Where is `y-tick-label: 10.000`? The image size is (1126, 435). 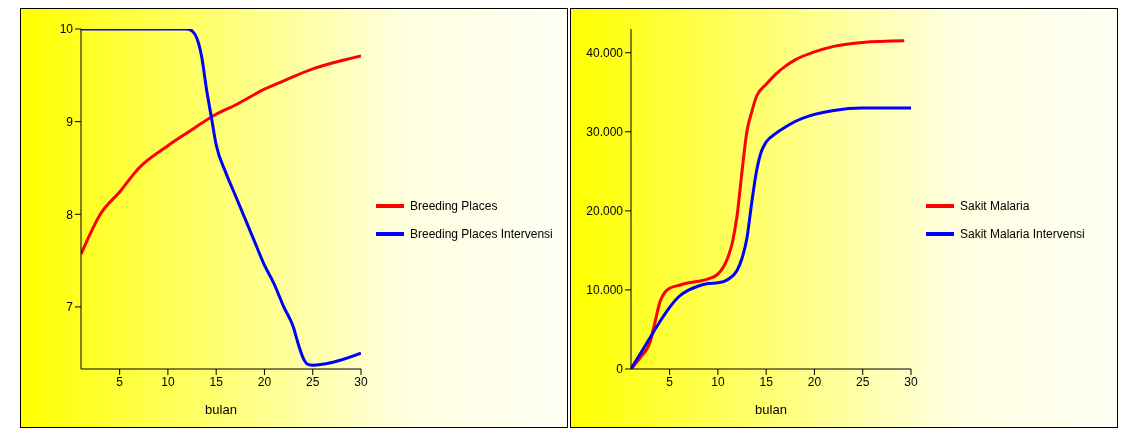
y-tick-label: 10.000 is located at coordinates (605, 290).